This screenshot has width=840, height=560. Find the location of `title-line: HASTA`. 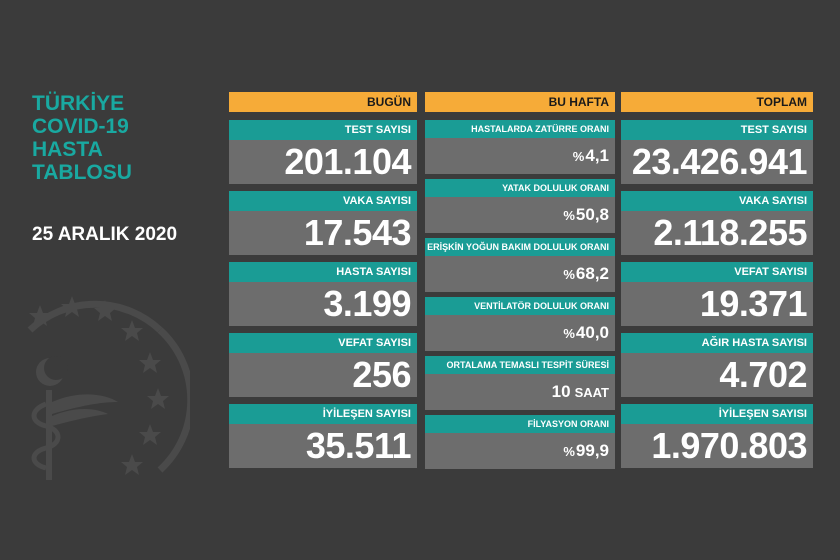

title-line: HASTA is located at coordinates (67, 149).